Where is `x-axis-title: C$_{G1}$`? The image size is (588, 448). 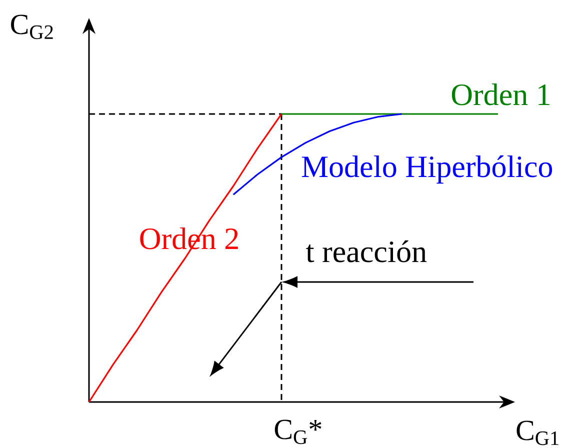
x-axis-title: C$_{G1}$ is located at coordinates (537, 433).